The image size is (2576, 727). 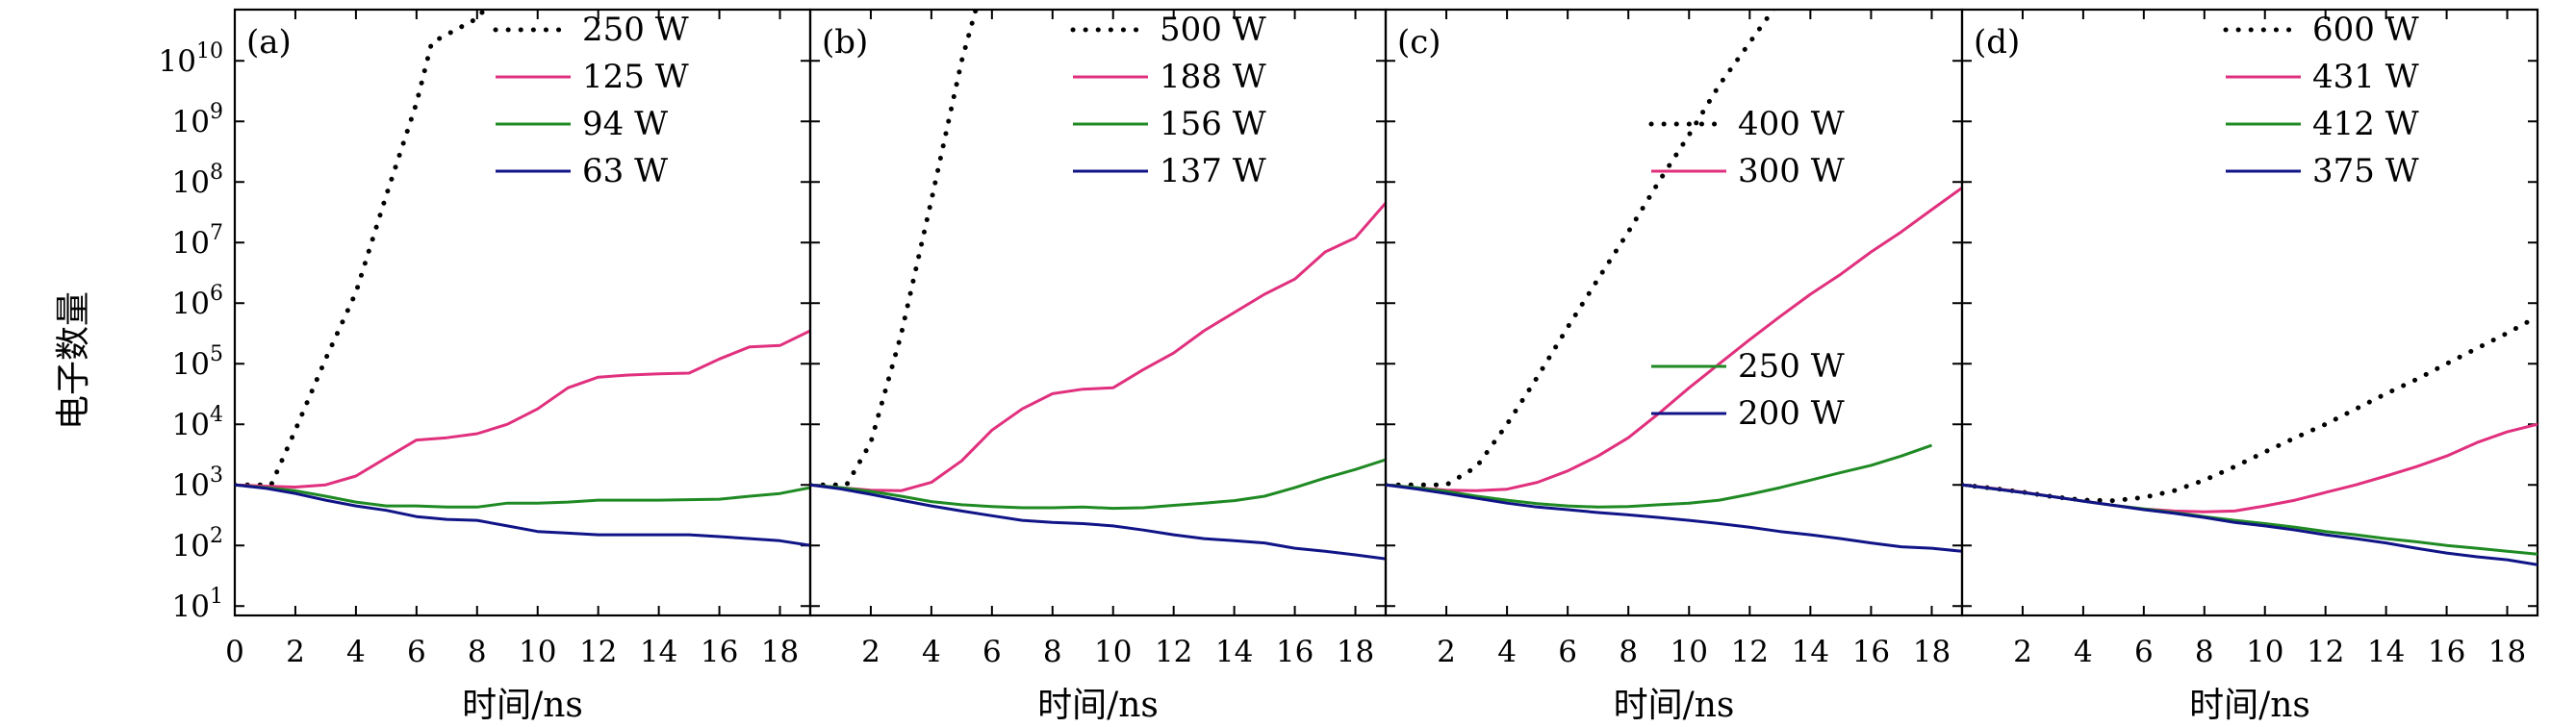 What do you see at coordinates (1098, 484) in the screenshot?
I see `series-line-156w` at bounding box center [1098, 484].